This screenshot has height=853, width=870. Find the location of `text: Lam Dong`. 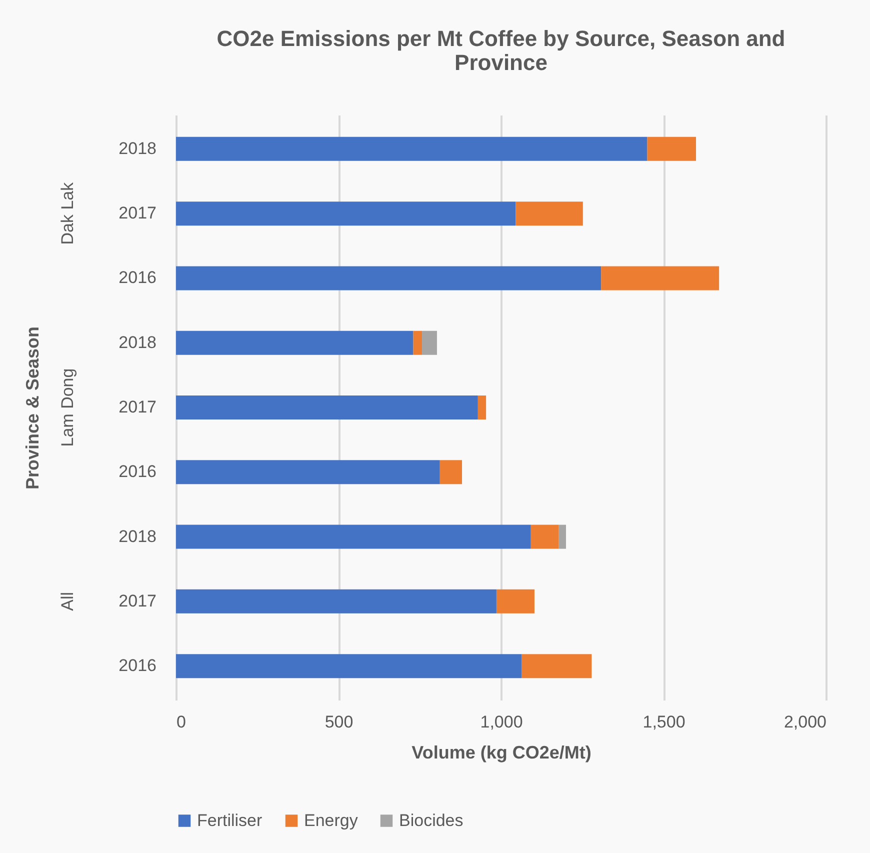

text: Lam Dong is located at coordinates (67, 407).